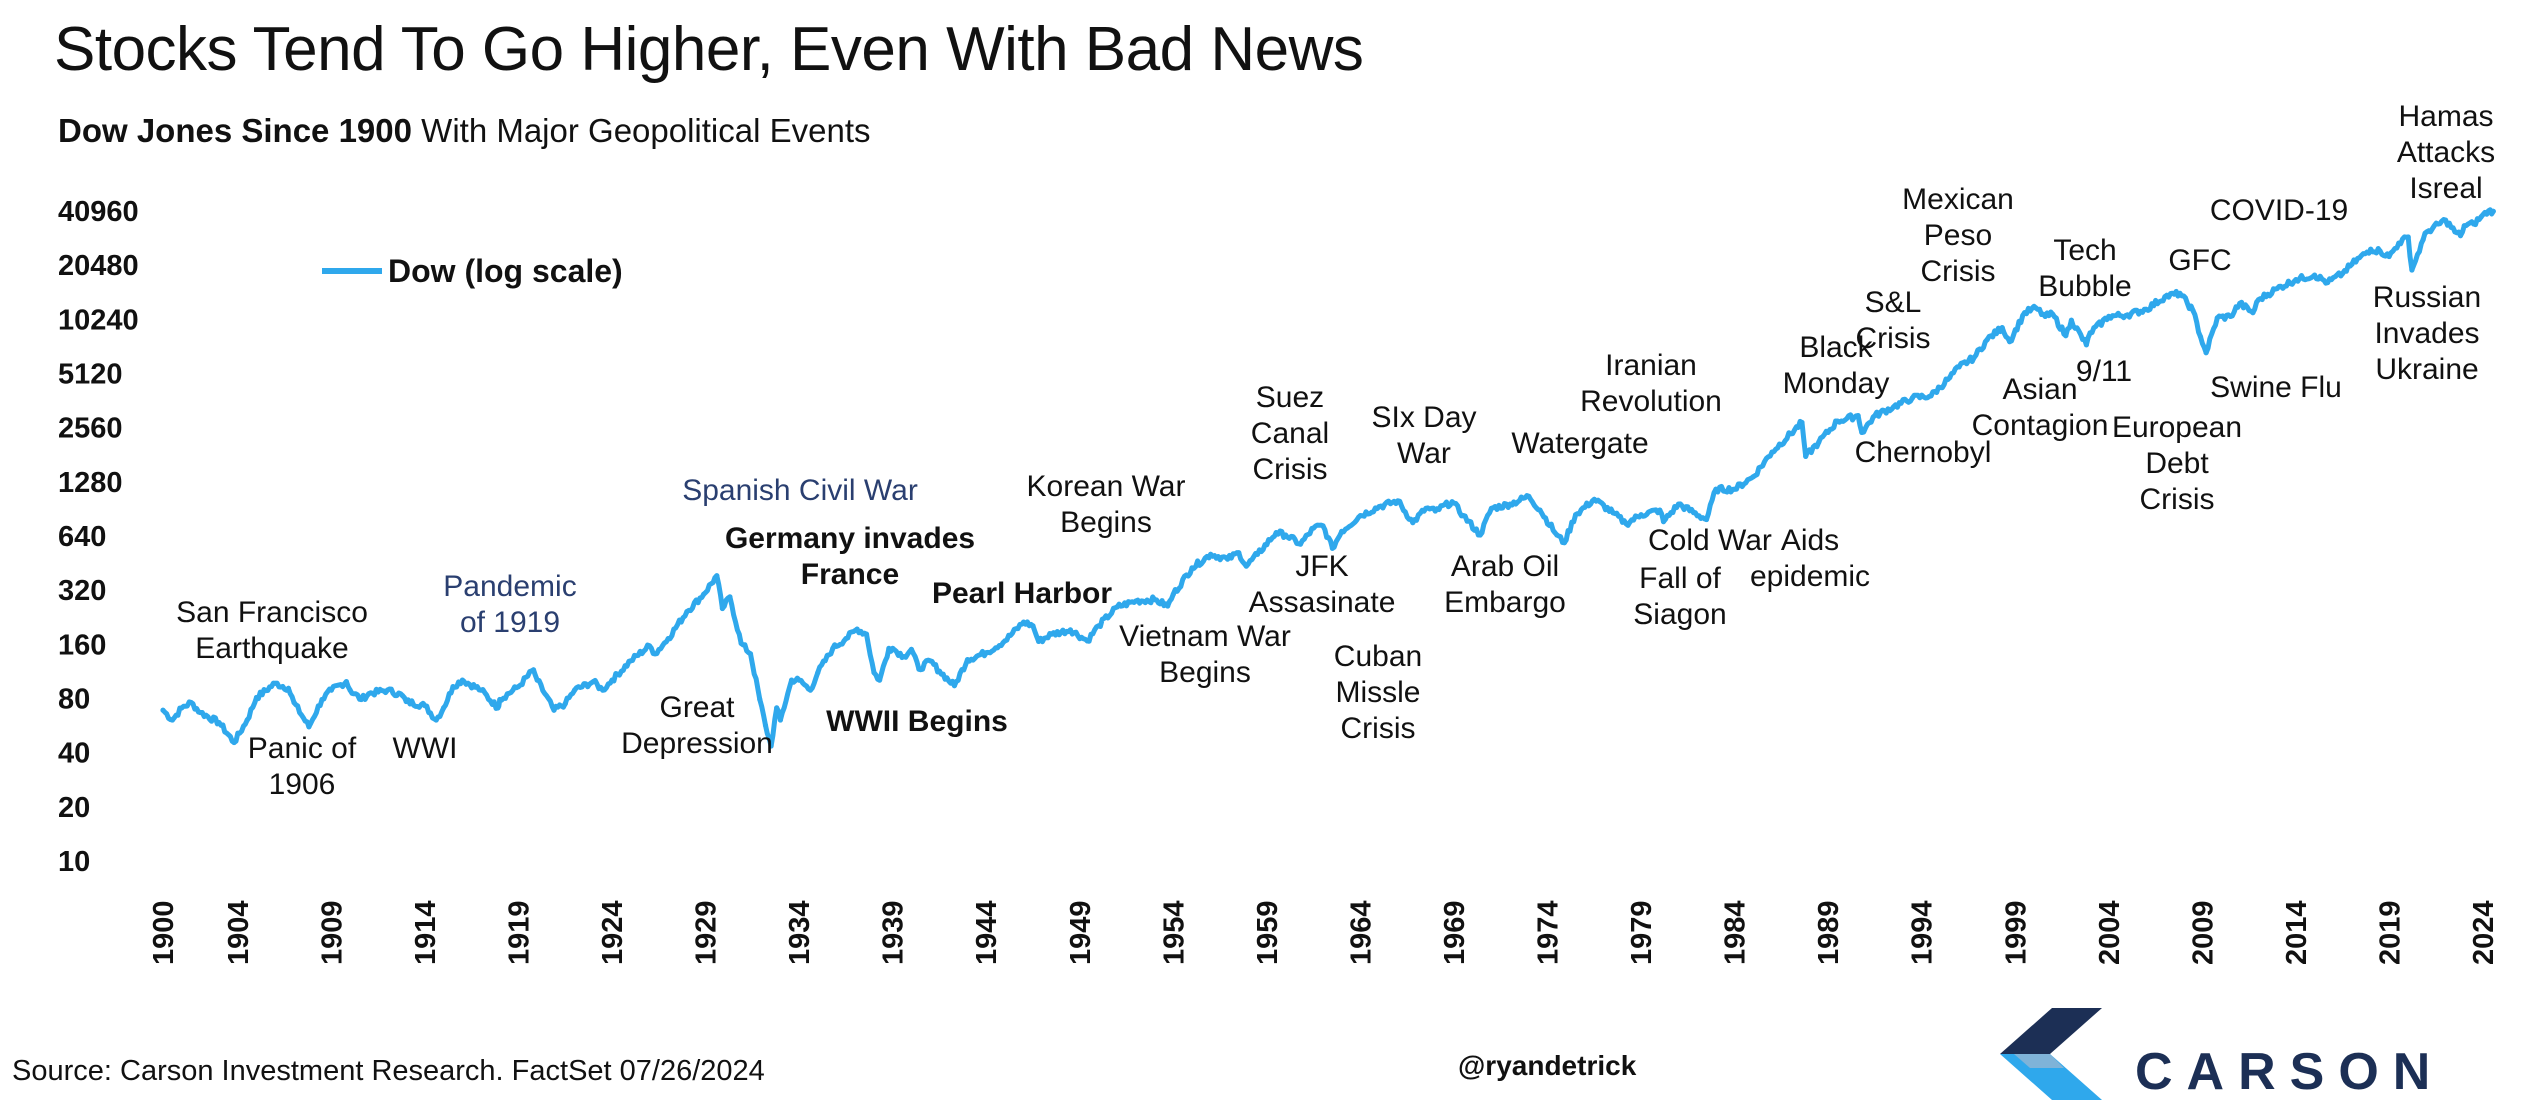  Describe the element at coordinates (2040, 407) in the screenshot. I see `event-label: Asian Contagion` at that location.